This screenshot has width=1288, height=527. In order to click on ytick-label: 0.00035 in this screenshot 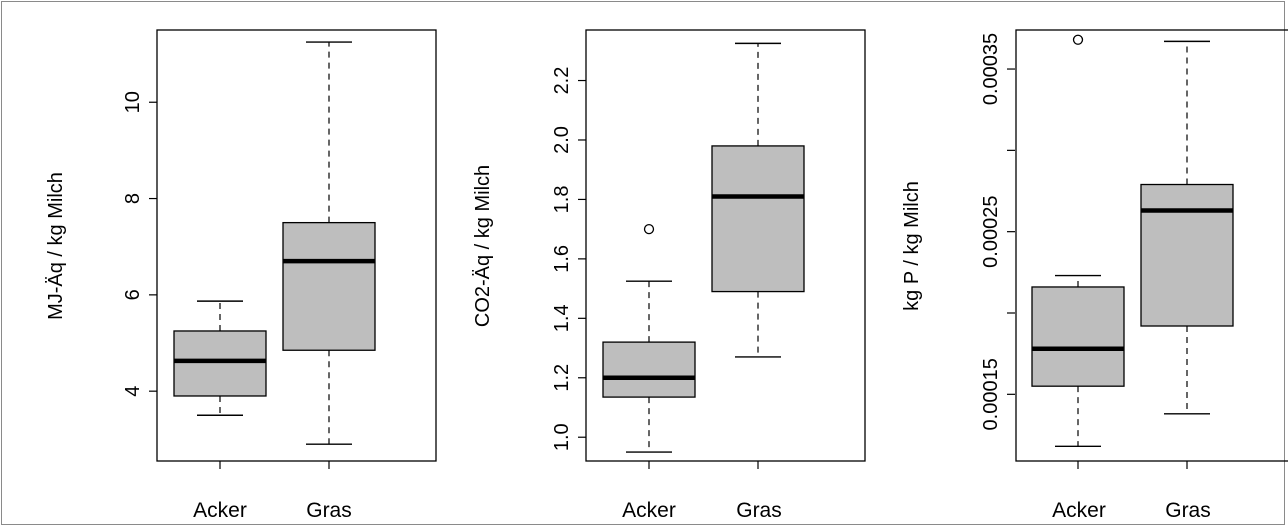, I will do `click(991, 69)`.